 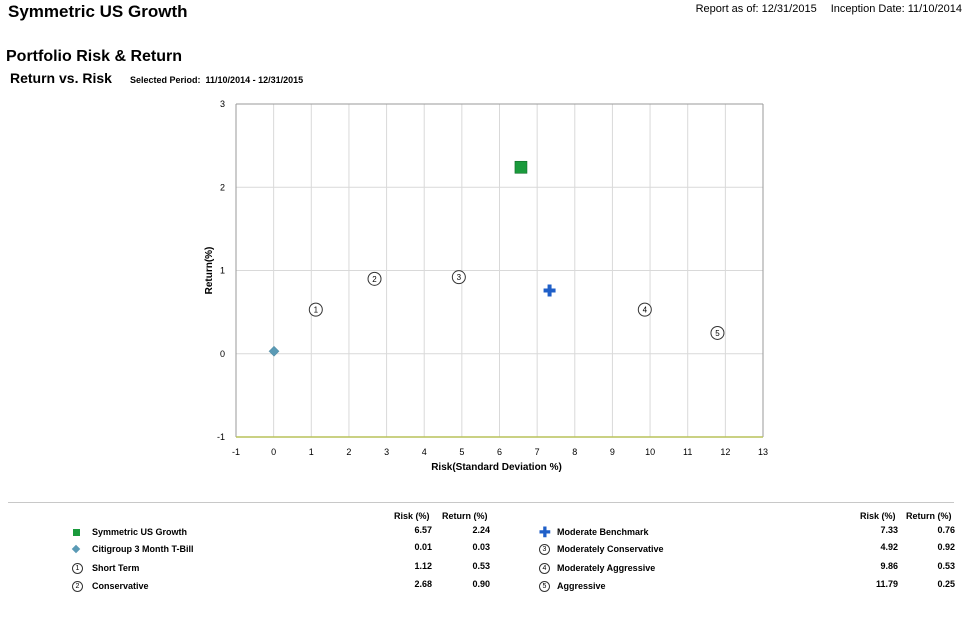 I want to click on legend-left-risk-header: Risk (%), so click(x=412, y=516).